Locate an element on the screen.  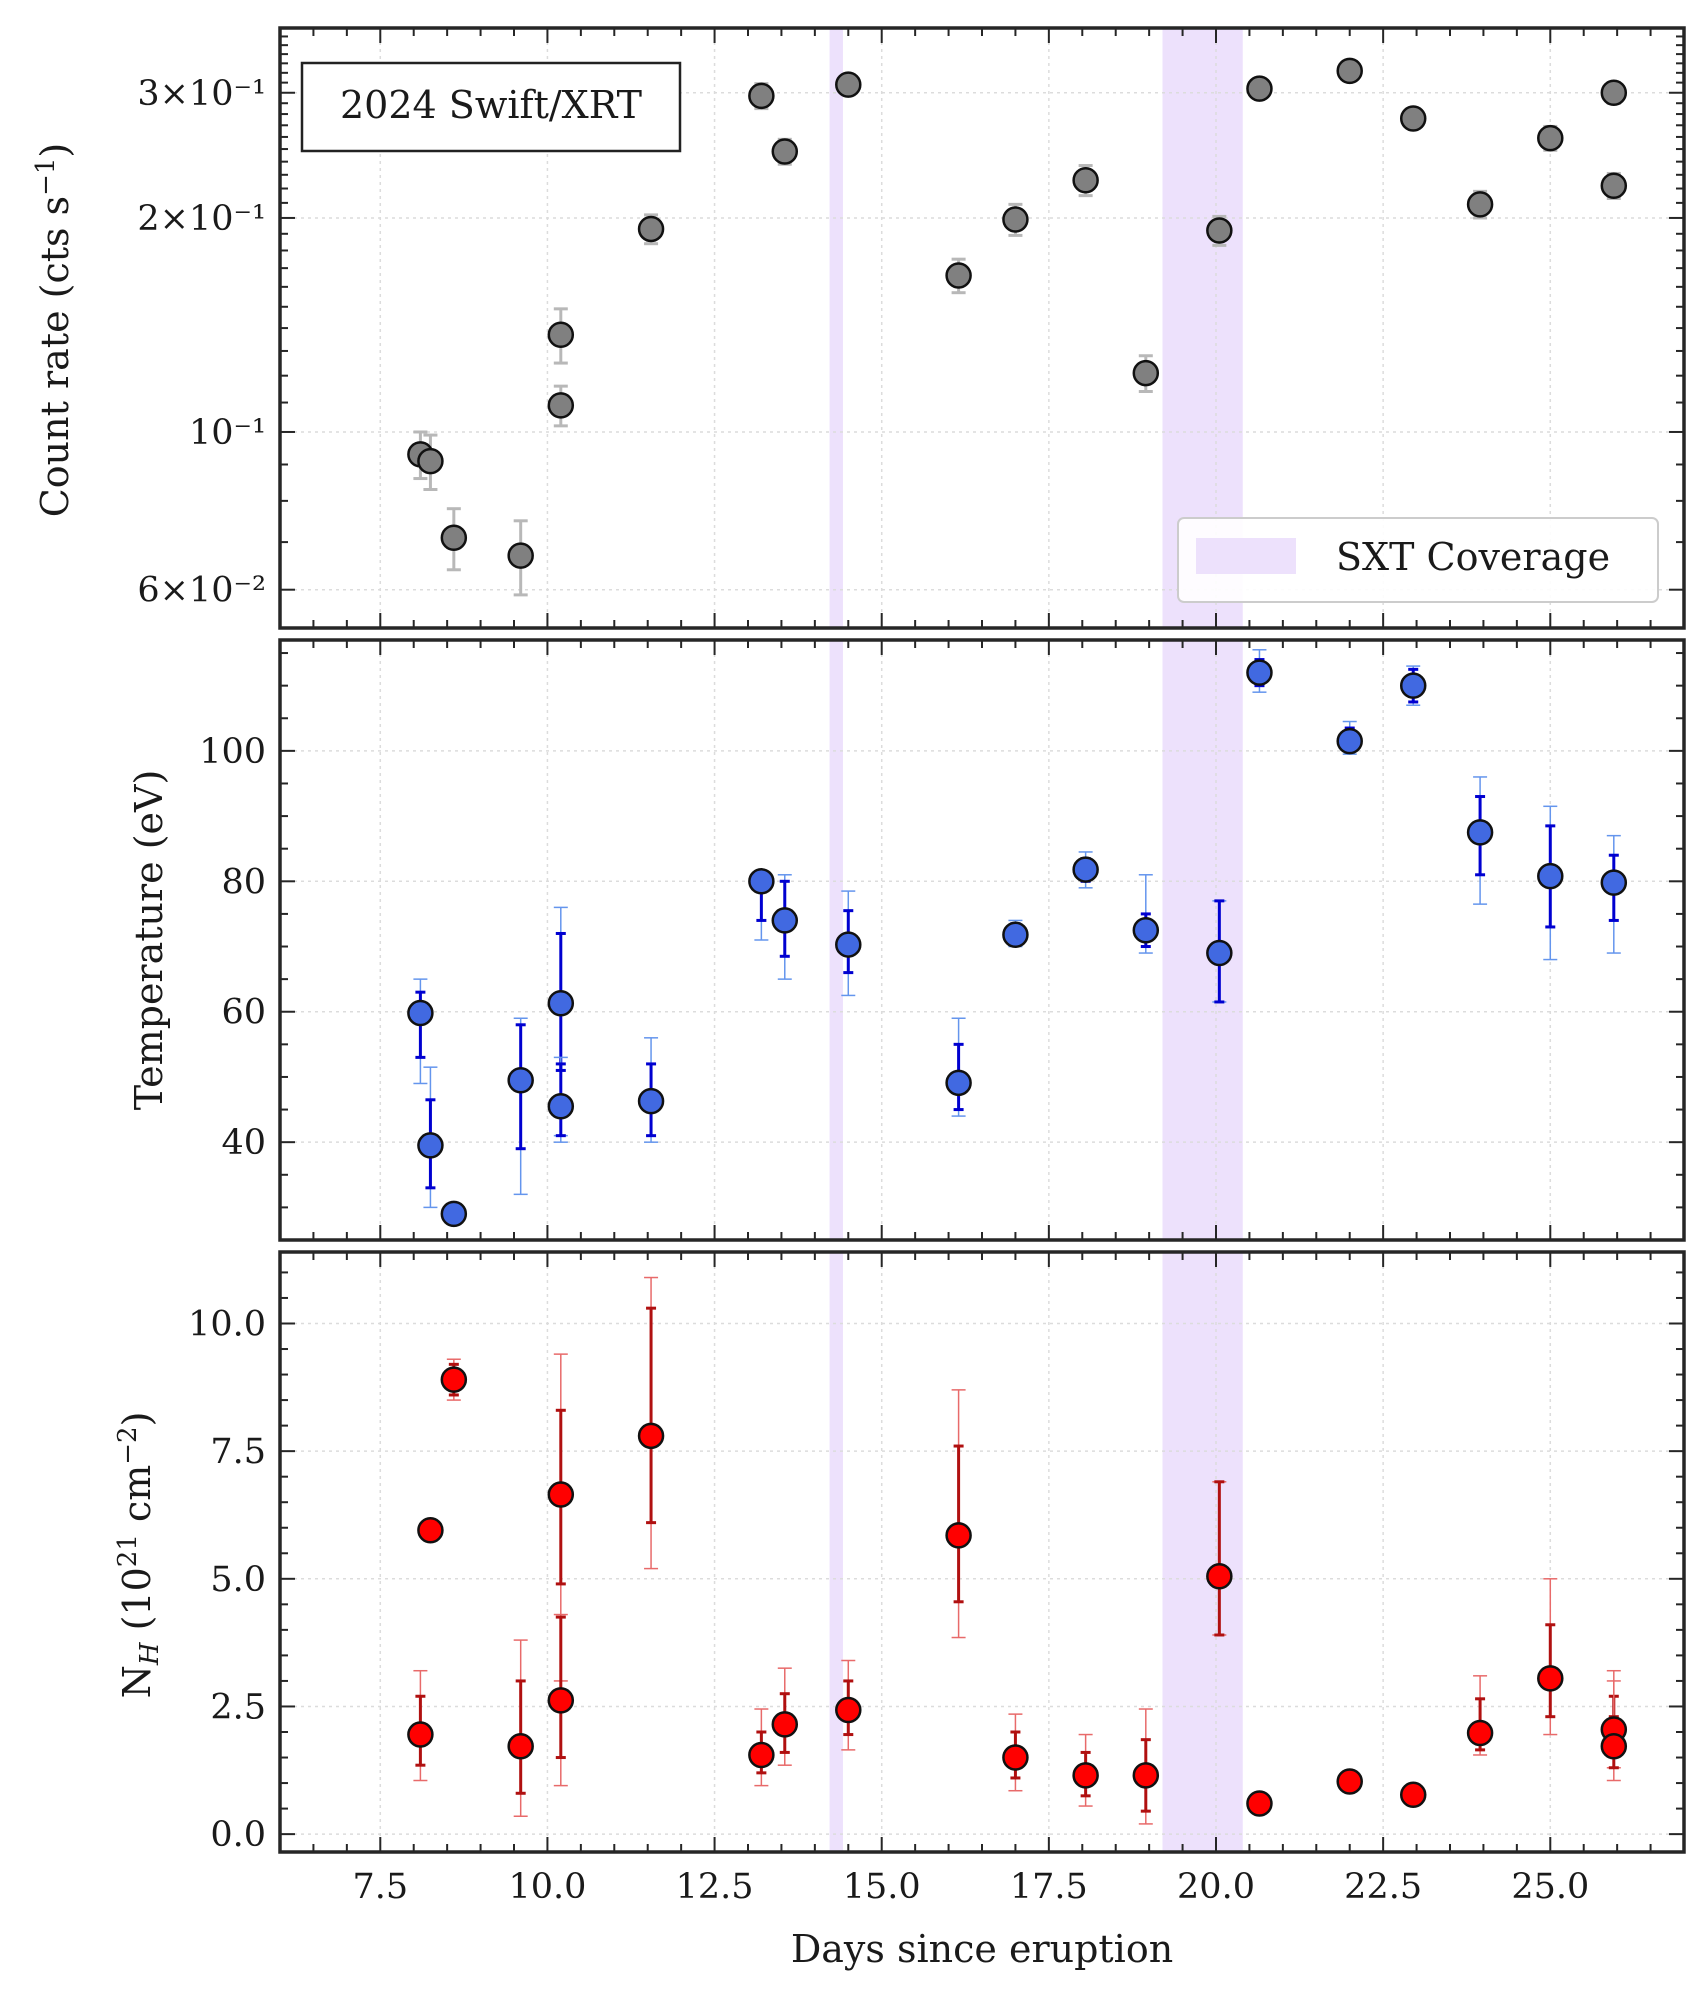
x-tick-label: 15.0 is located at coordinates (882, 1887).